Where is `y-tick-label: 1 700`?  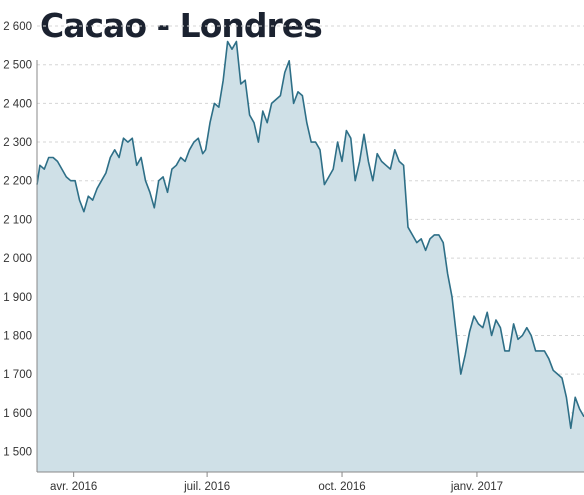 y-tick-label: 1 700 is located at coordinates (17, 375).